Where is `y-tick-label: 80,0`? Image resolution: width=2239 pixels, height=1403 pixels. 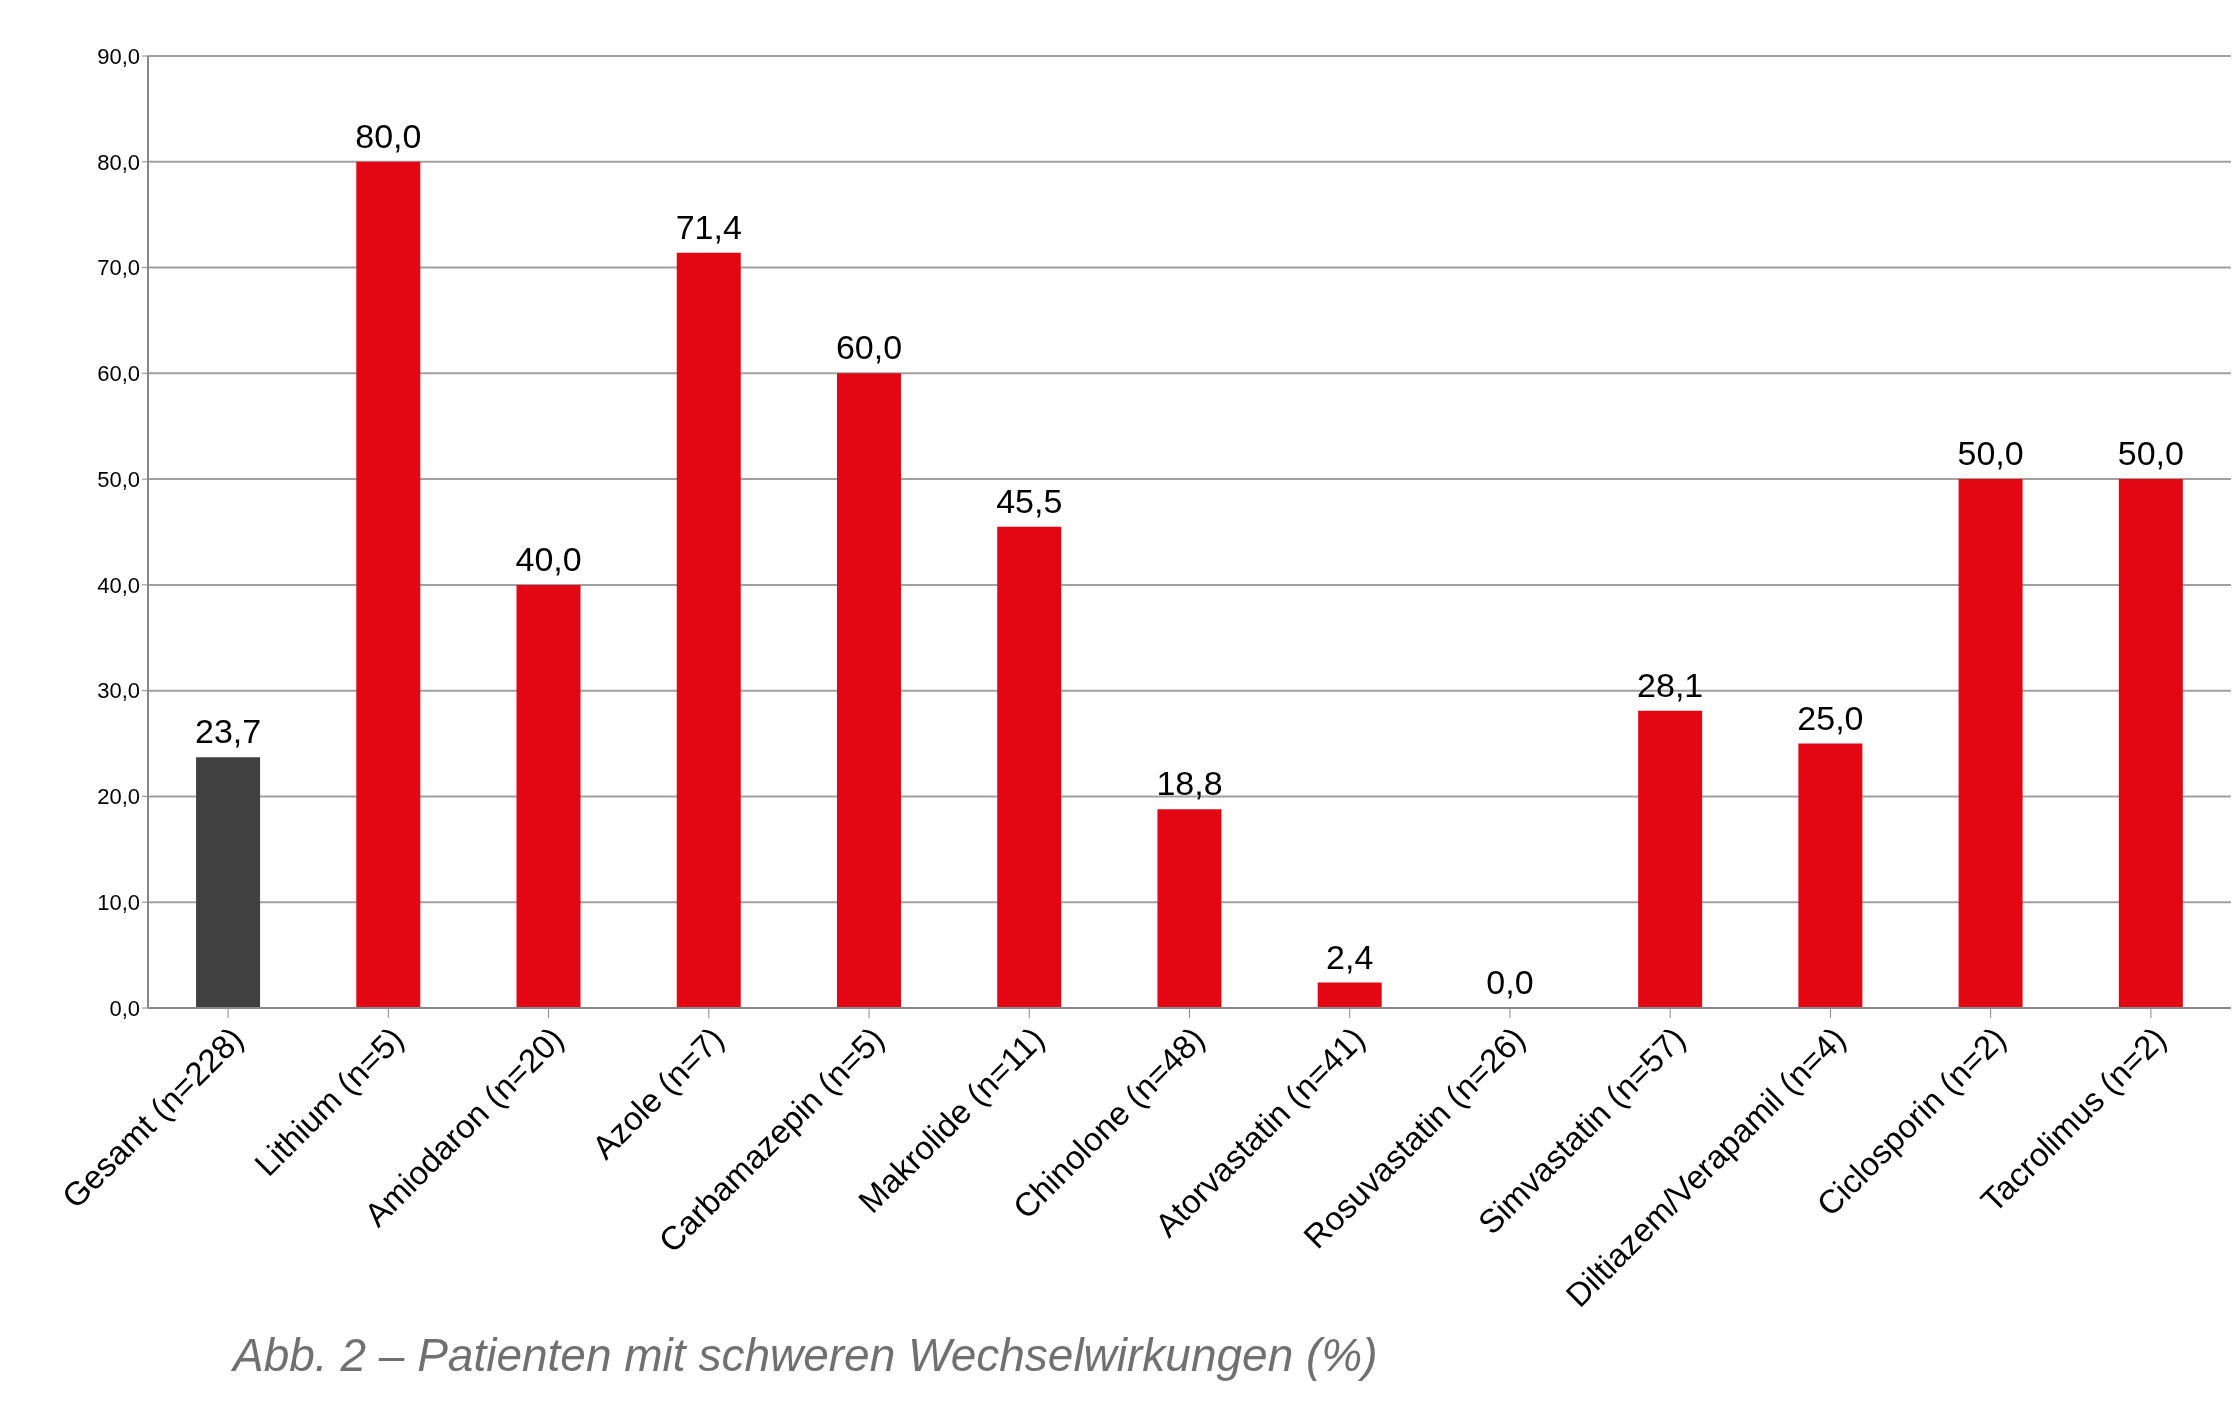 y-tick-label: 80,0 is located at coordinates (118, 162).